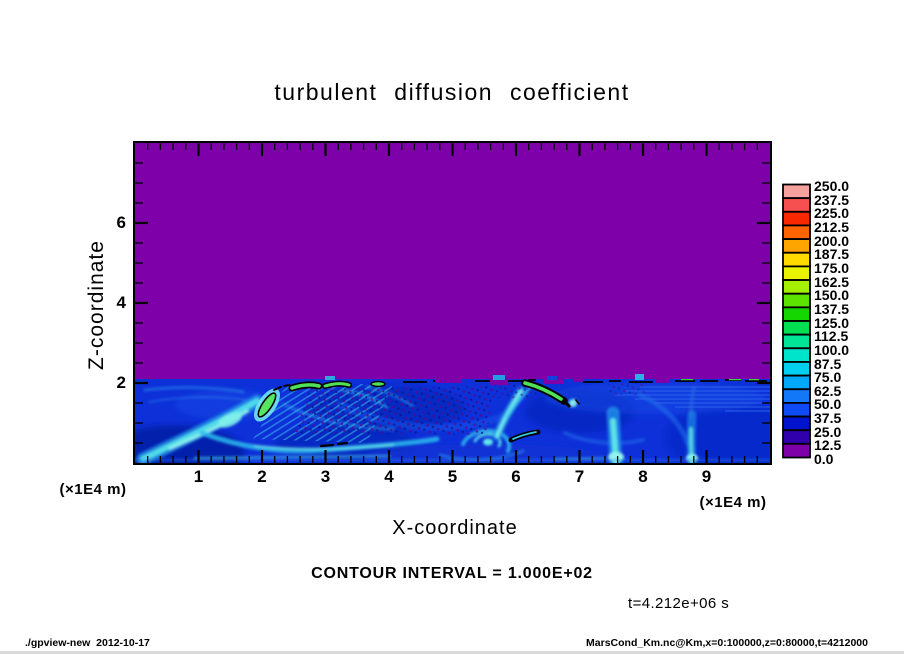 The height and width of the screenshot is (654, 904). Describe the element at coordinates (828, 431) in the screenshot. I see `colorbar-level-label: 25.0` at that location.